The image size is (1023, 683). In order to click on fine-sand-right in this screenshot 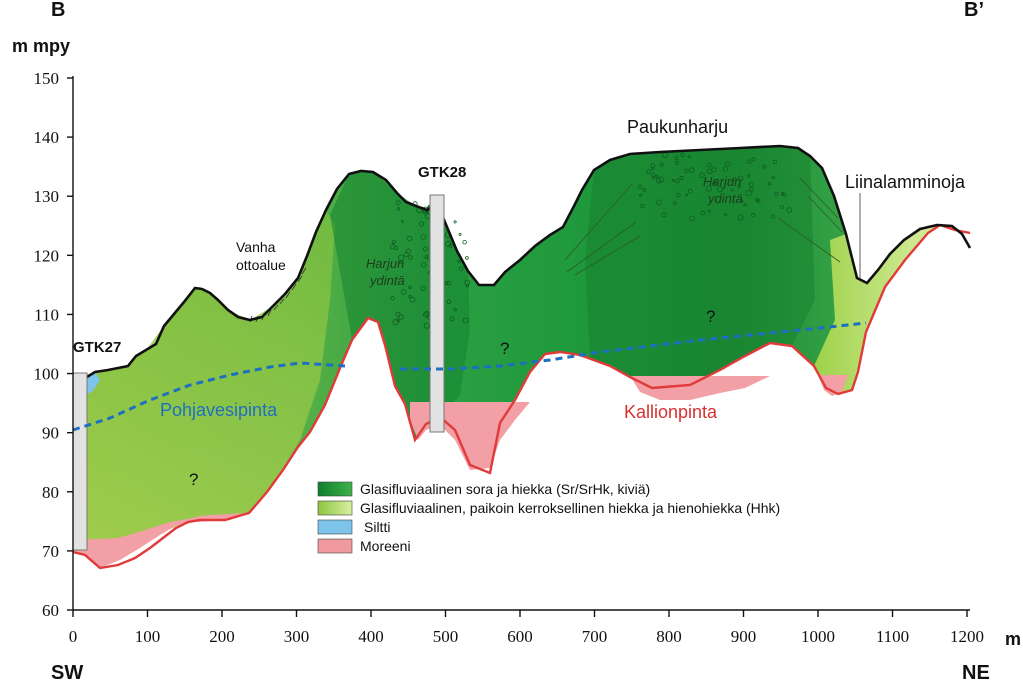, I will do `click(888, 309)`.